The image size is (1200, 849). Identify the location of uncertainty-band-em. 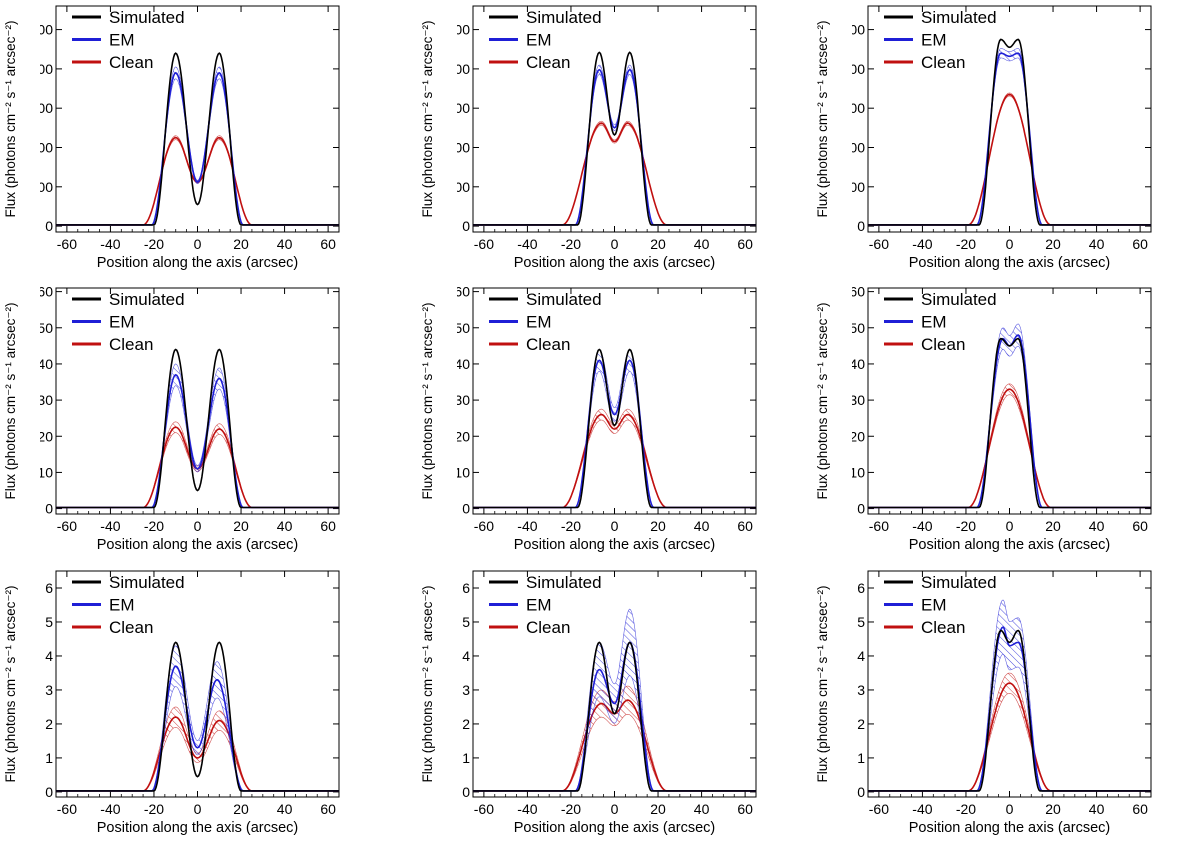
(197, 718).